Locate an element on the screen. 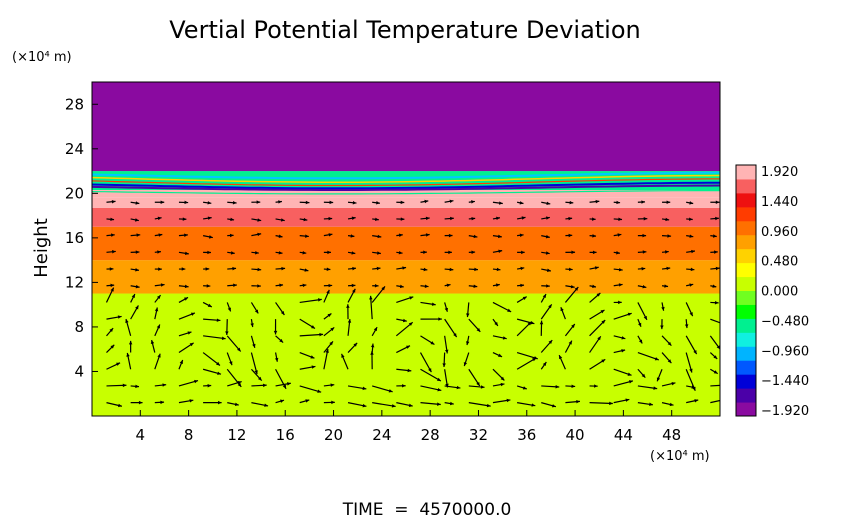 Image resolution: width=854 pixels, height=519 pixels. y-tick-label: 28 is located at coordinates (74, 104).